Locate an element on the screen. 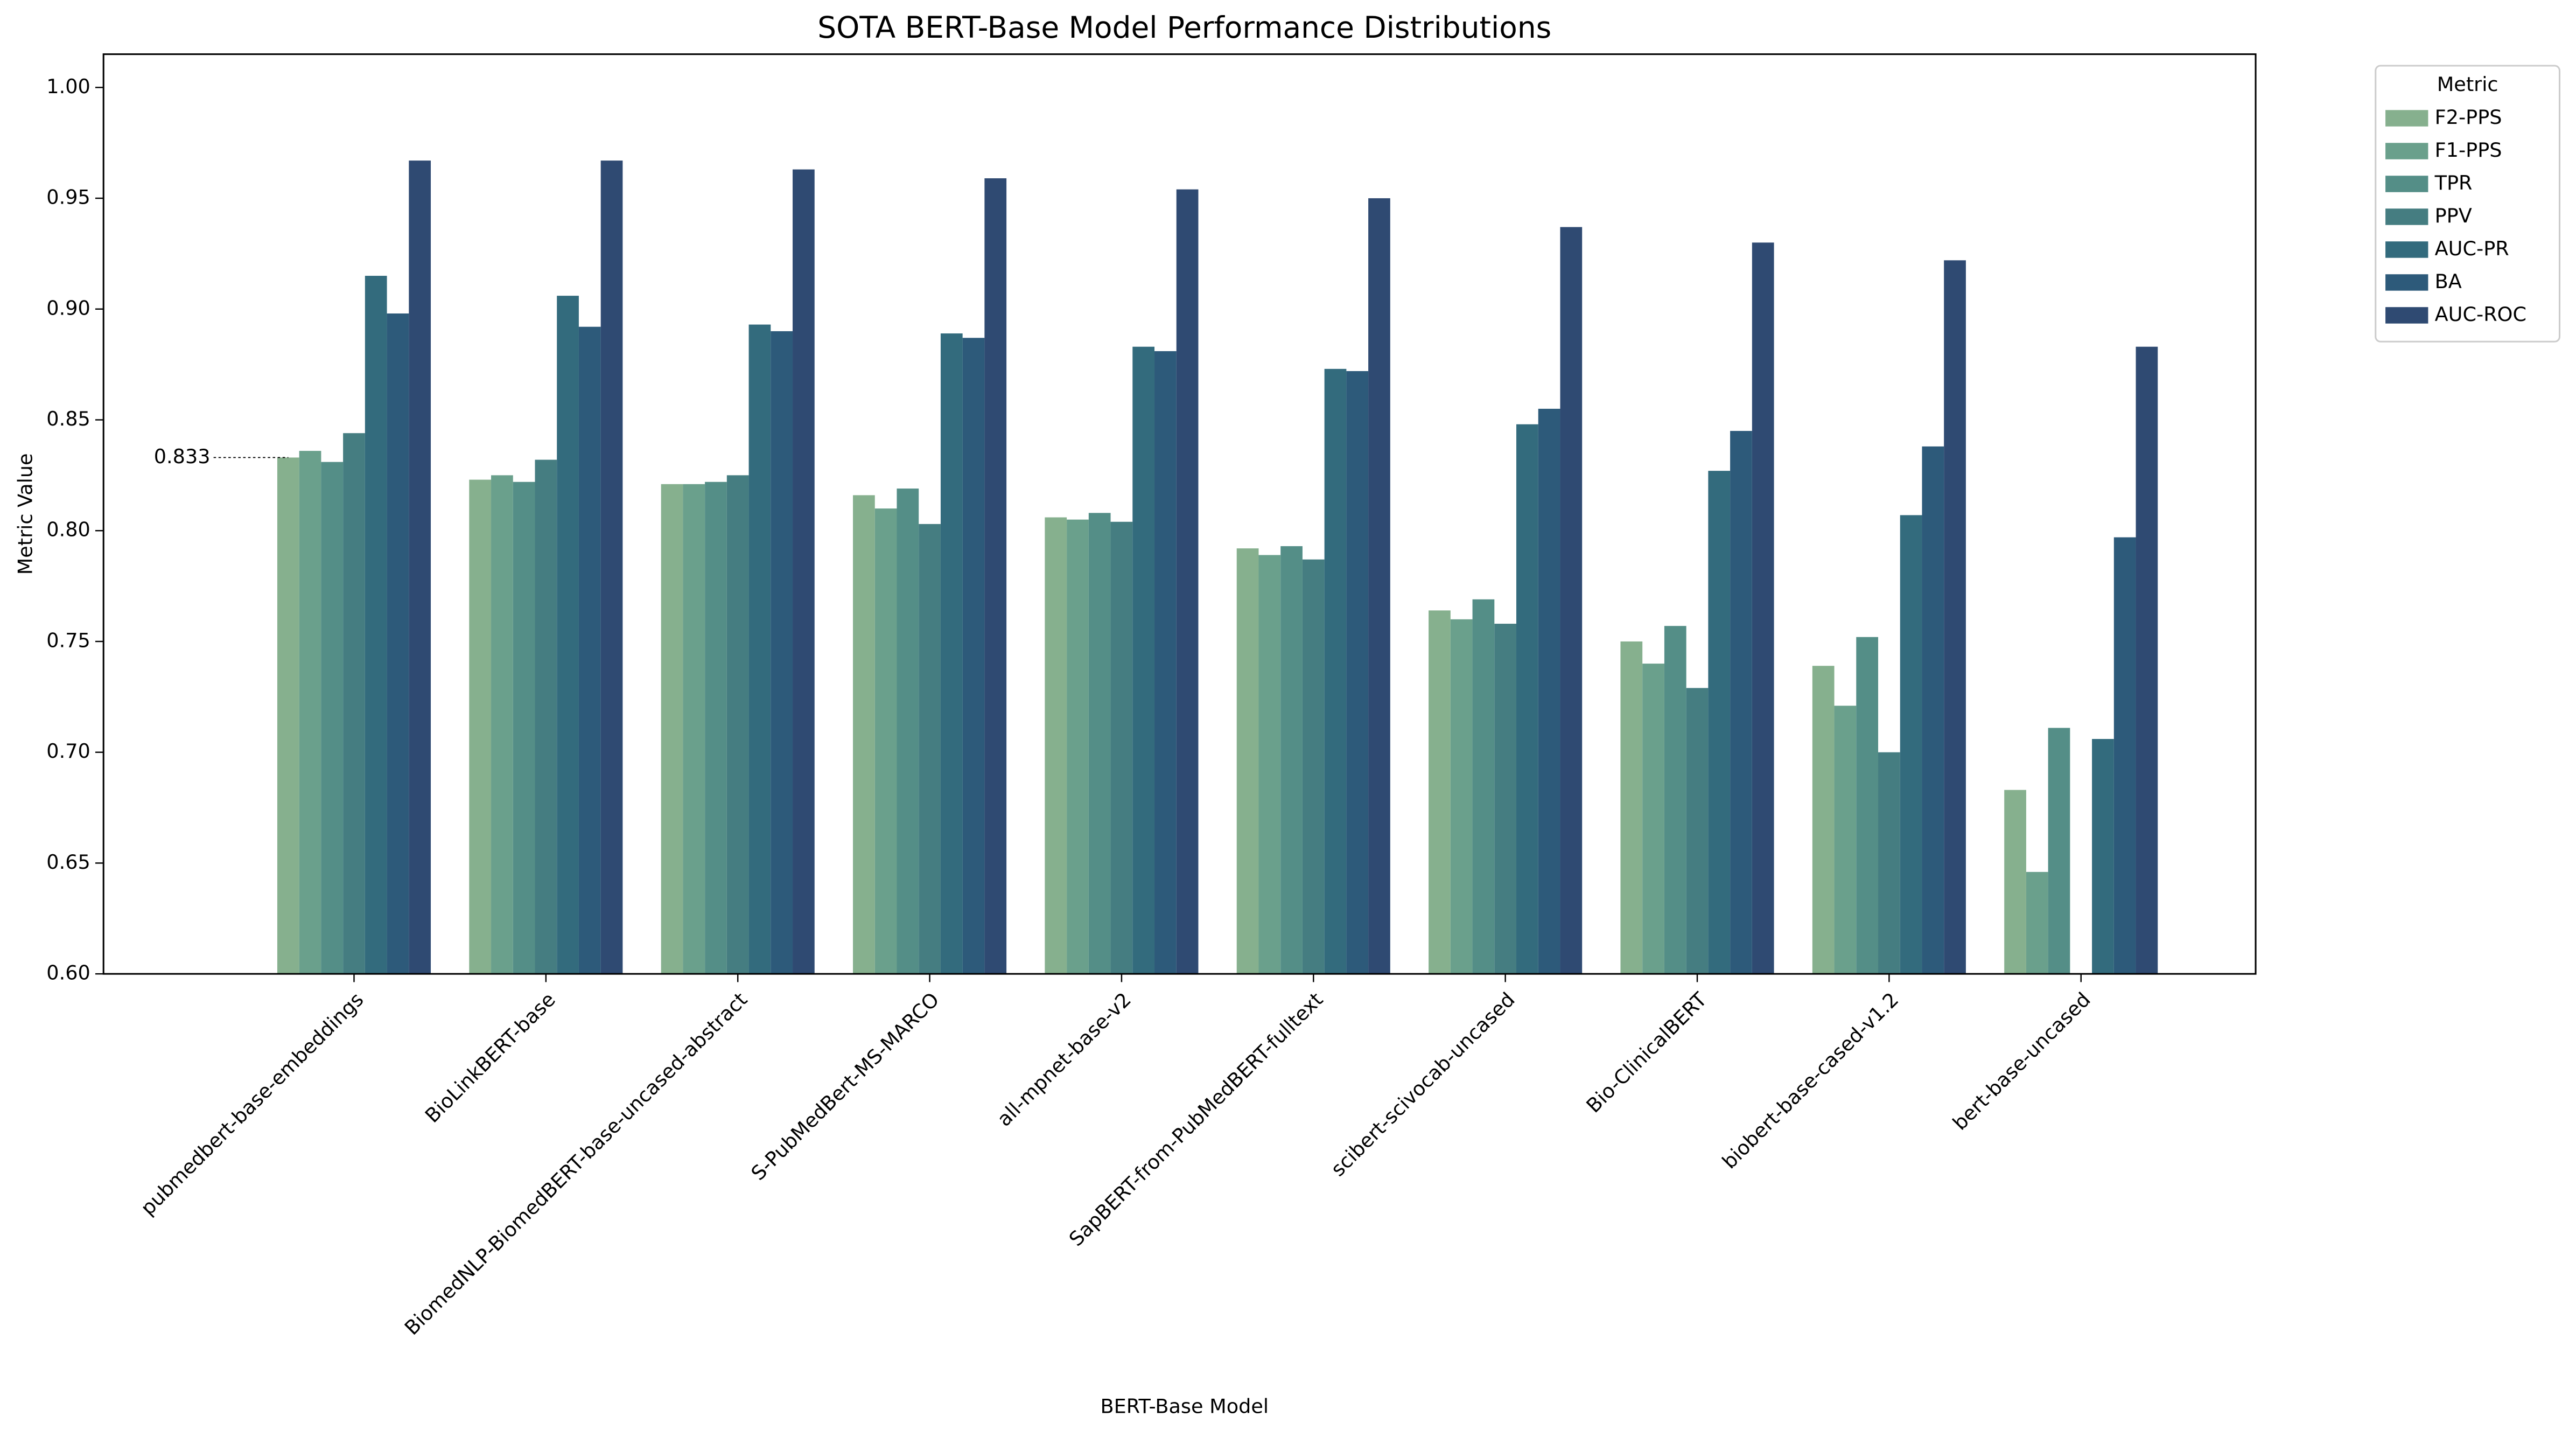 Image resolution: width=2576 pixels, height=1437 pixels. legend-label: TPR is located at coordinates (2453, 182).